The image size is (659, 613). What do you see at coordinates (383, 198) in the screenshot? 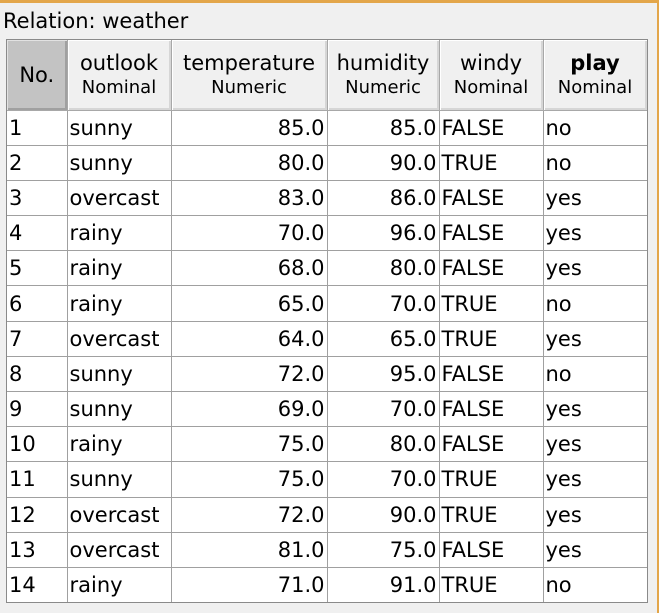
I see `humidity-cell: 86.0` at bounding box center [383, 198].